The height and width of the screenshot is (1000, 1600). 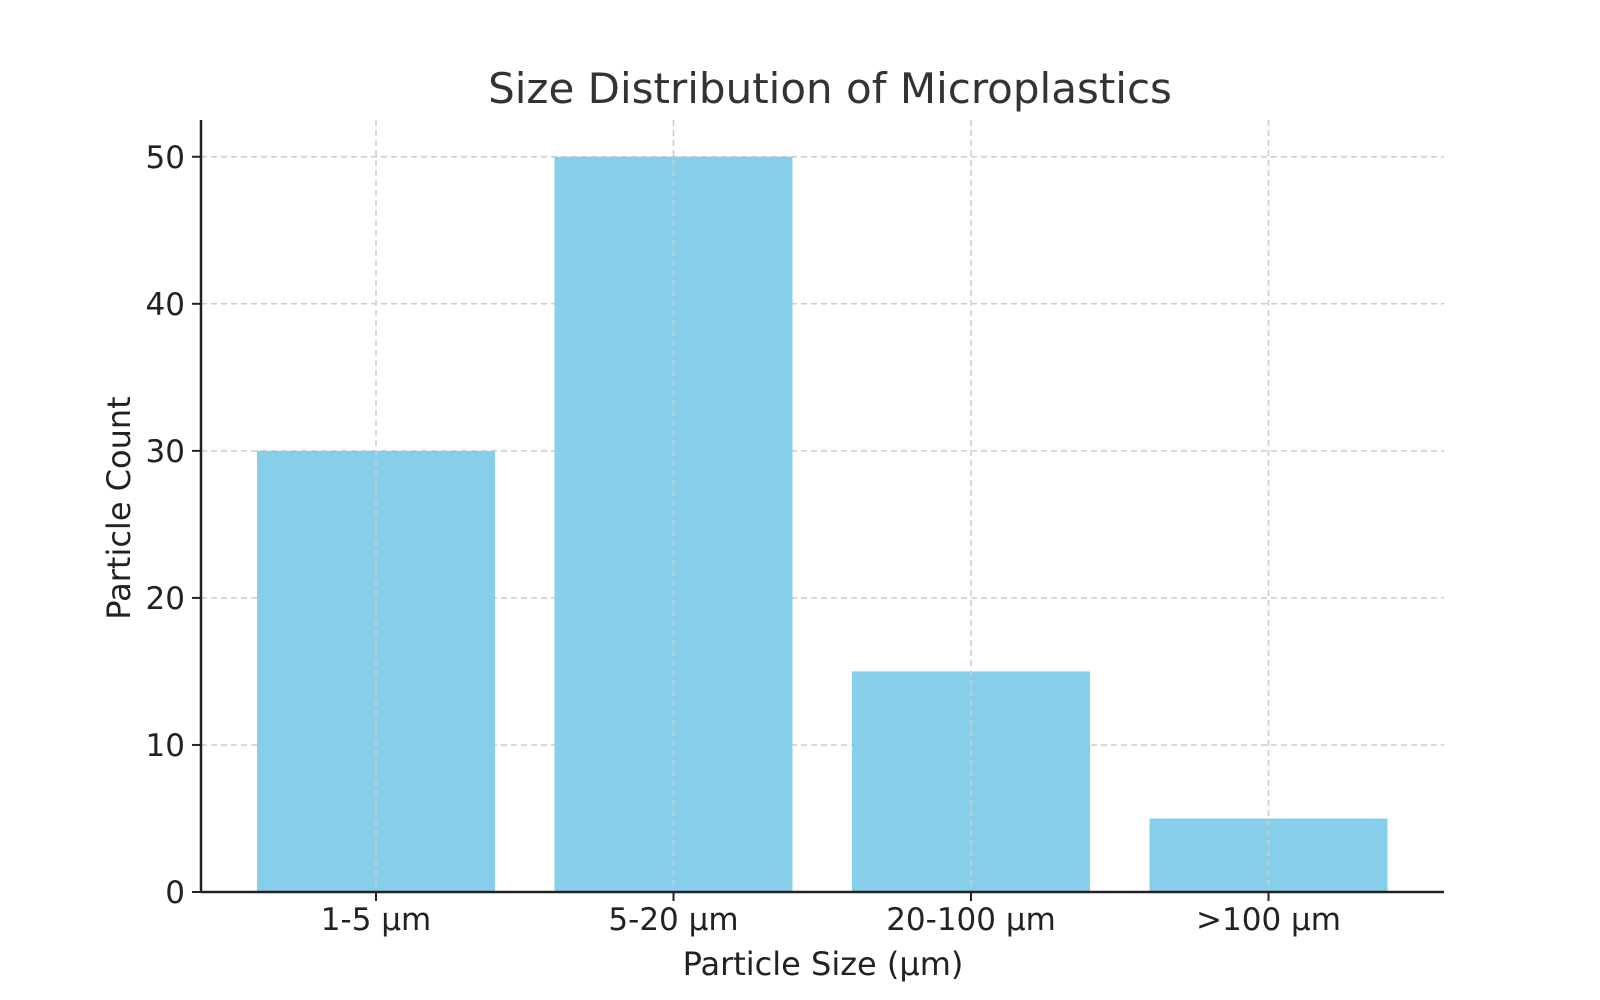 What do you see at coordinates (165, 599) in the screenshot?
I see `y-tick-label: 20` at bounding box center [165, 599].